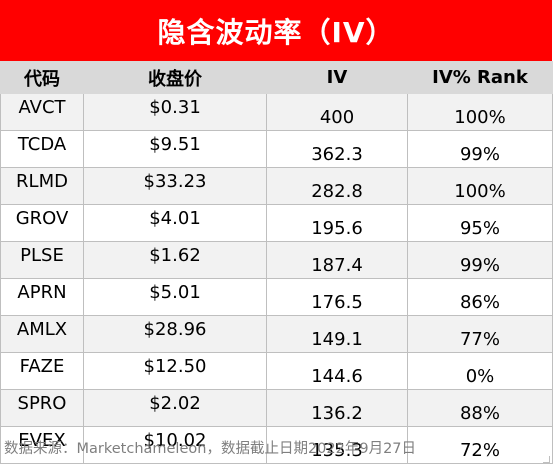  Describe the element at coordinates (276, 30) in the screenshot. I see `table-title: 隐含波动率（IV）` at that location.